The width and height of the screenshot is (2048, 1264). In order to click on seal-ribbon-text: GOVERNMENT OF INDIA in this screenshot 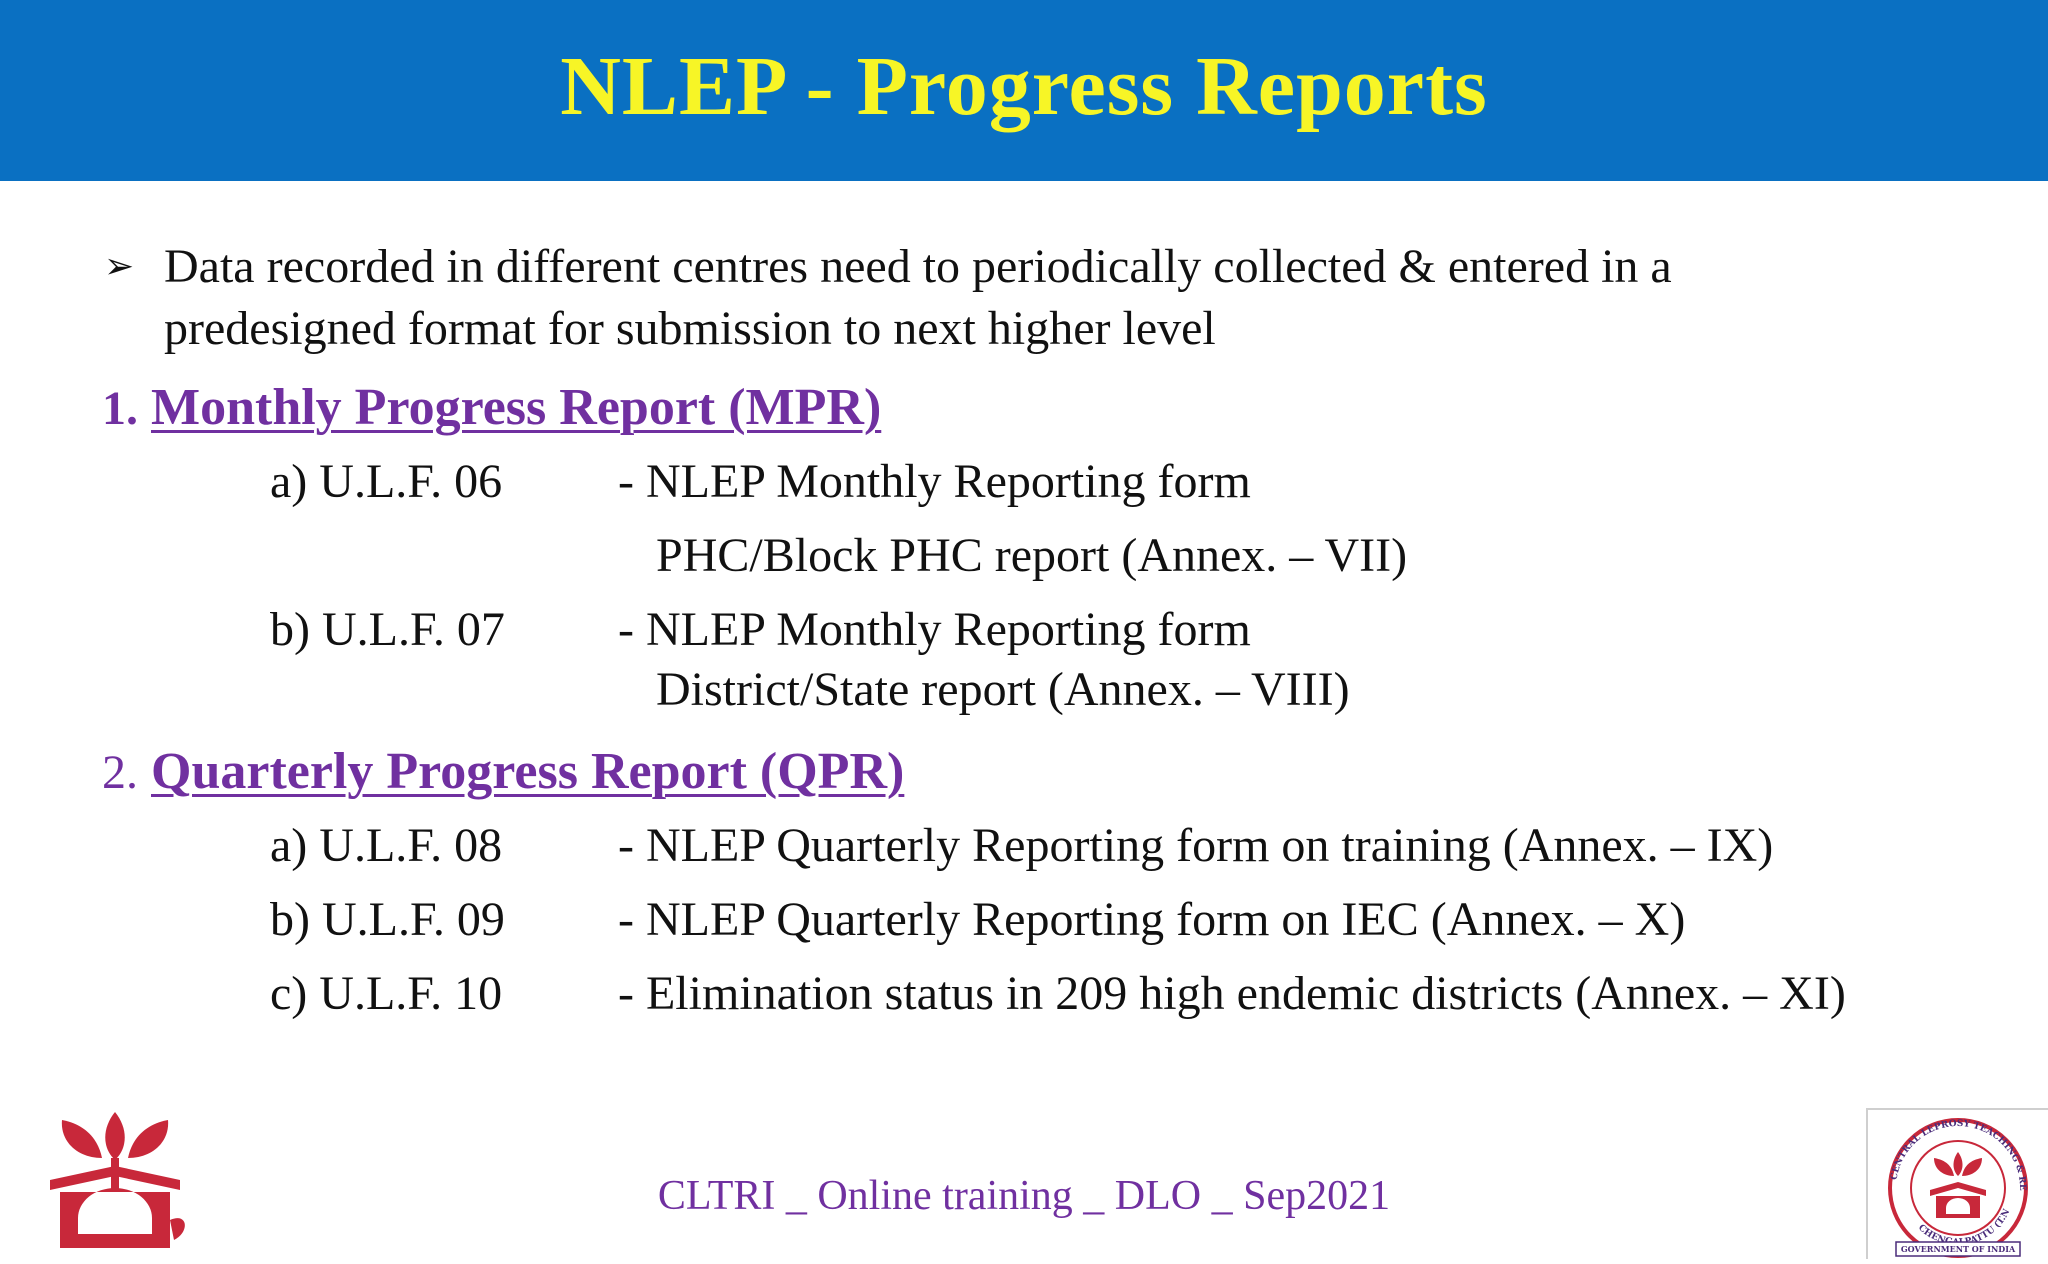, I will do `click(1958, 1249)`.